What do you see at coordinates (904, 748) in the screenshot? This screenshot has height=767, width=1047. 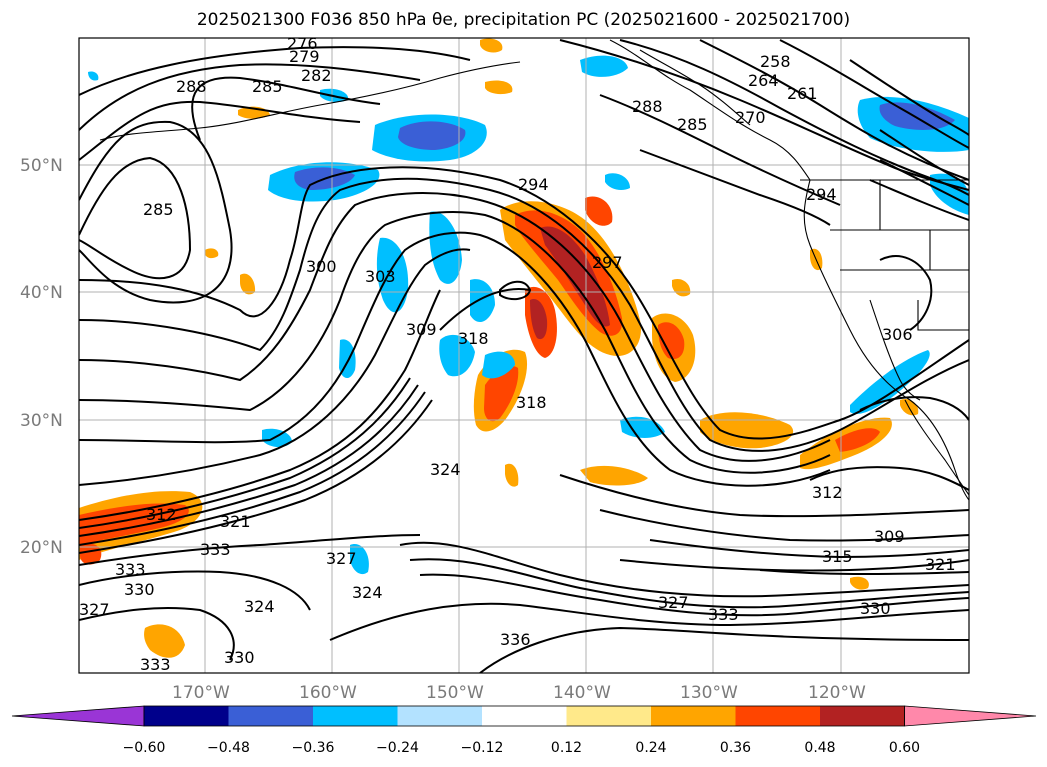 I see `colorbar-tick-label: 0.60` at bounding box center [904, 748].